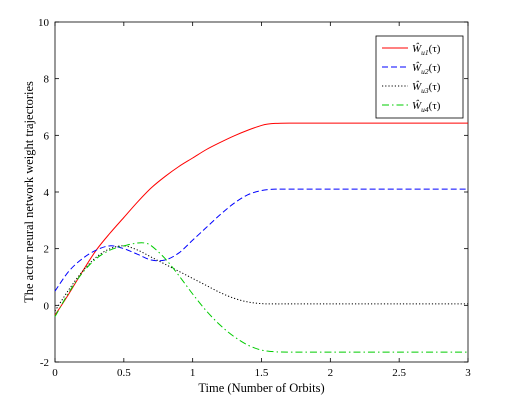  I want to click on x-tick-label: 2.5, so click(399, 373).